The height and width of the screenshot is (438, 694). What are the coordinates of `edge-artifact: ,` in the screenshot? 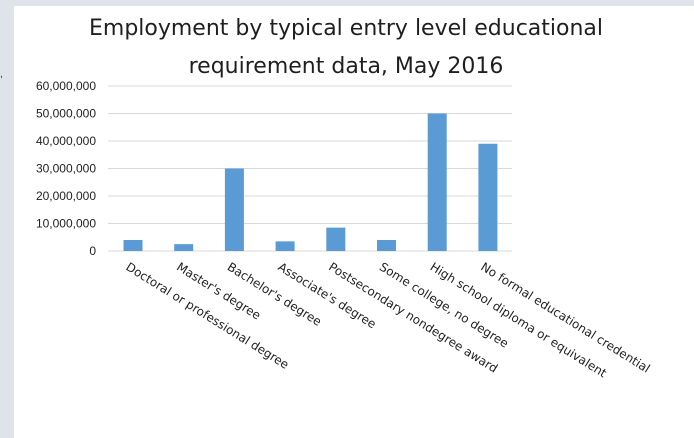 It's located at (1, 74).